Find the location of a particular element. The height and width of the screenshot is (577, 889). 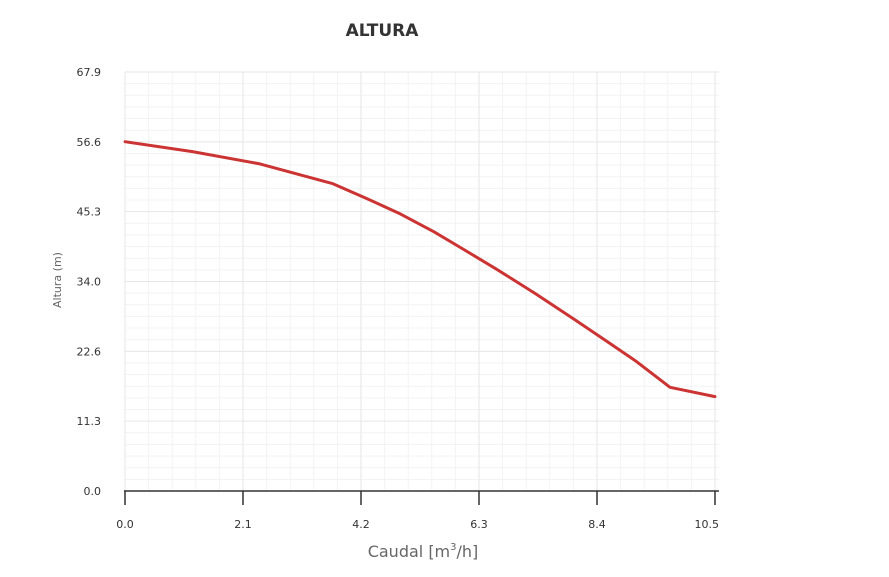

x-tick-label: 6.3 is located at coordinates (479, 524).